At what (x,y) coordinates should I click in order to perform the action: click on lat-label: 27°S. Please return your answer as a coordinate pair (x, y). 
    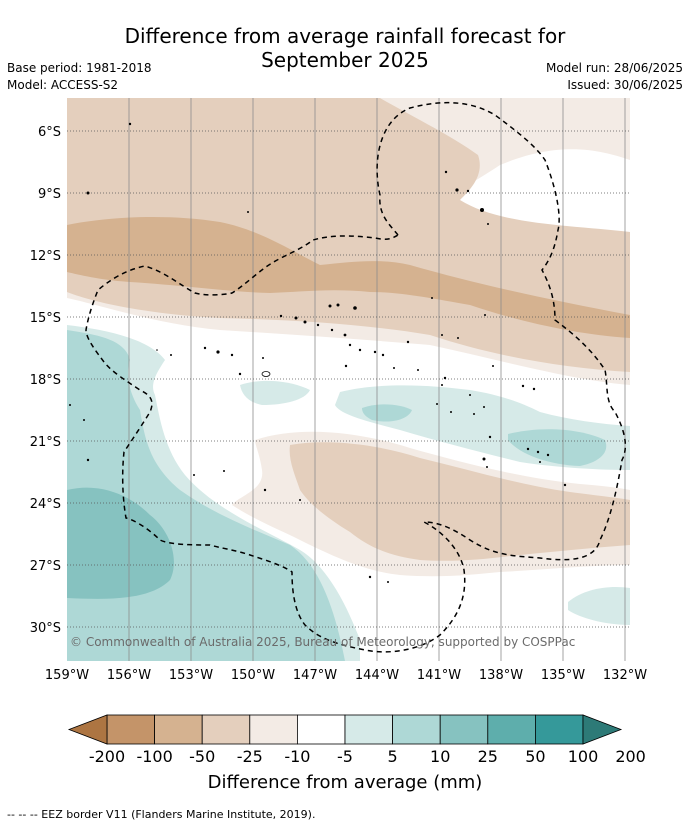
    Looking at the image, I should click on (45, 566).